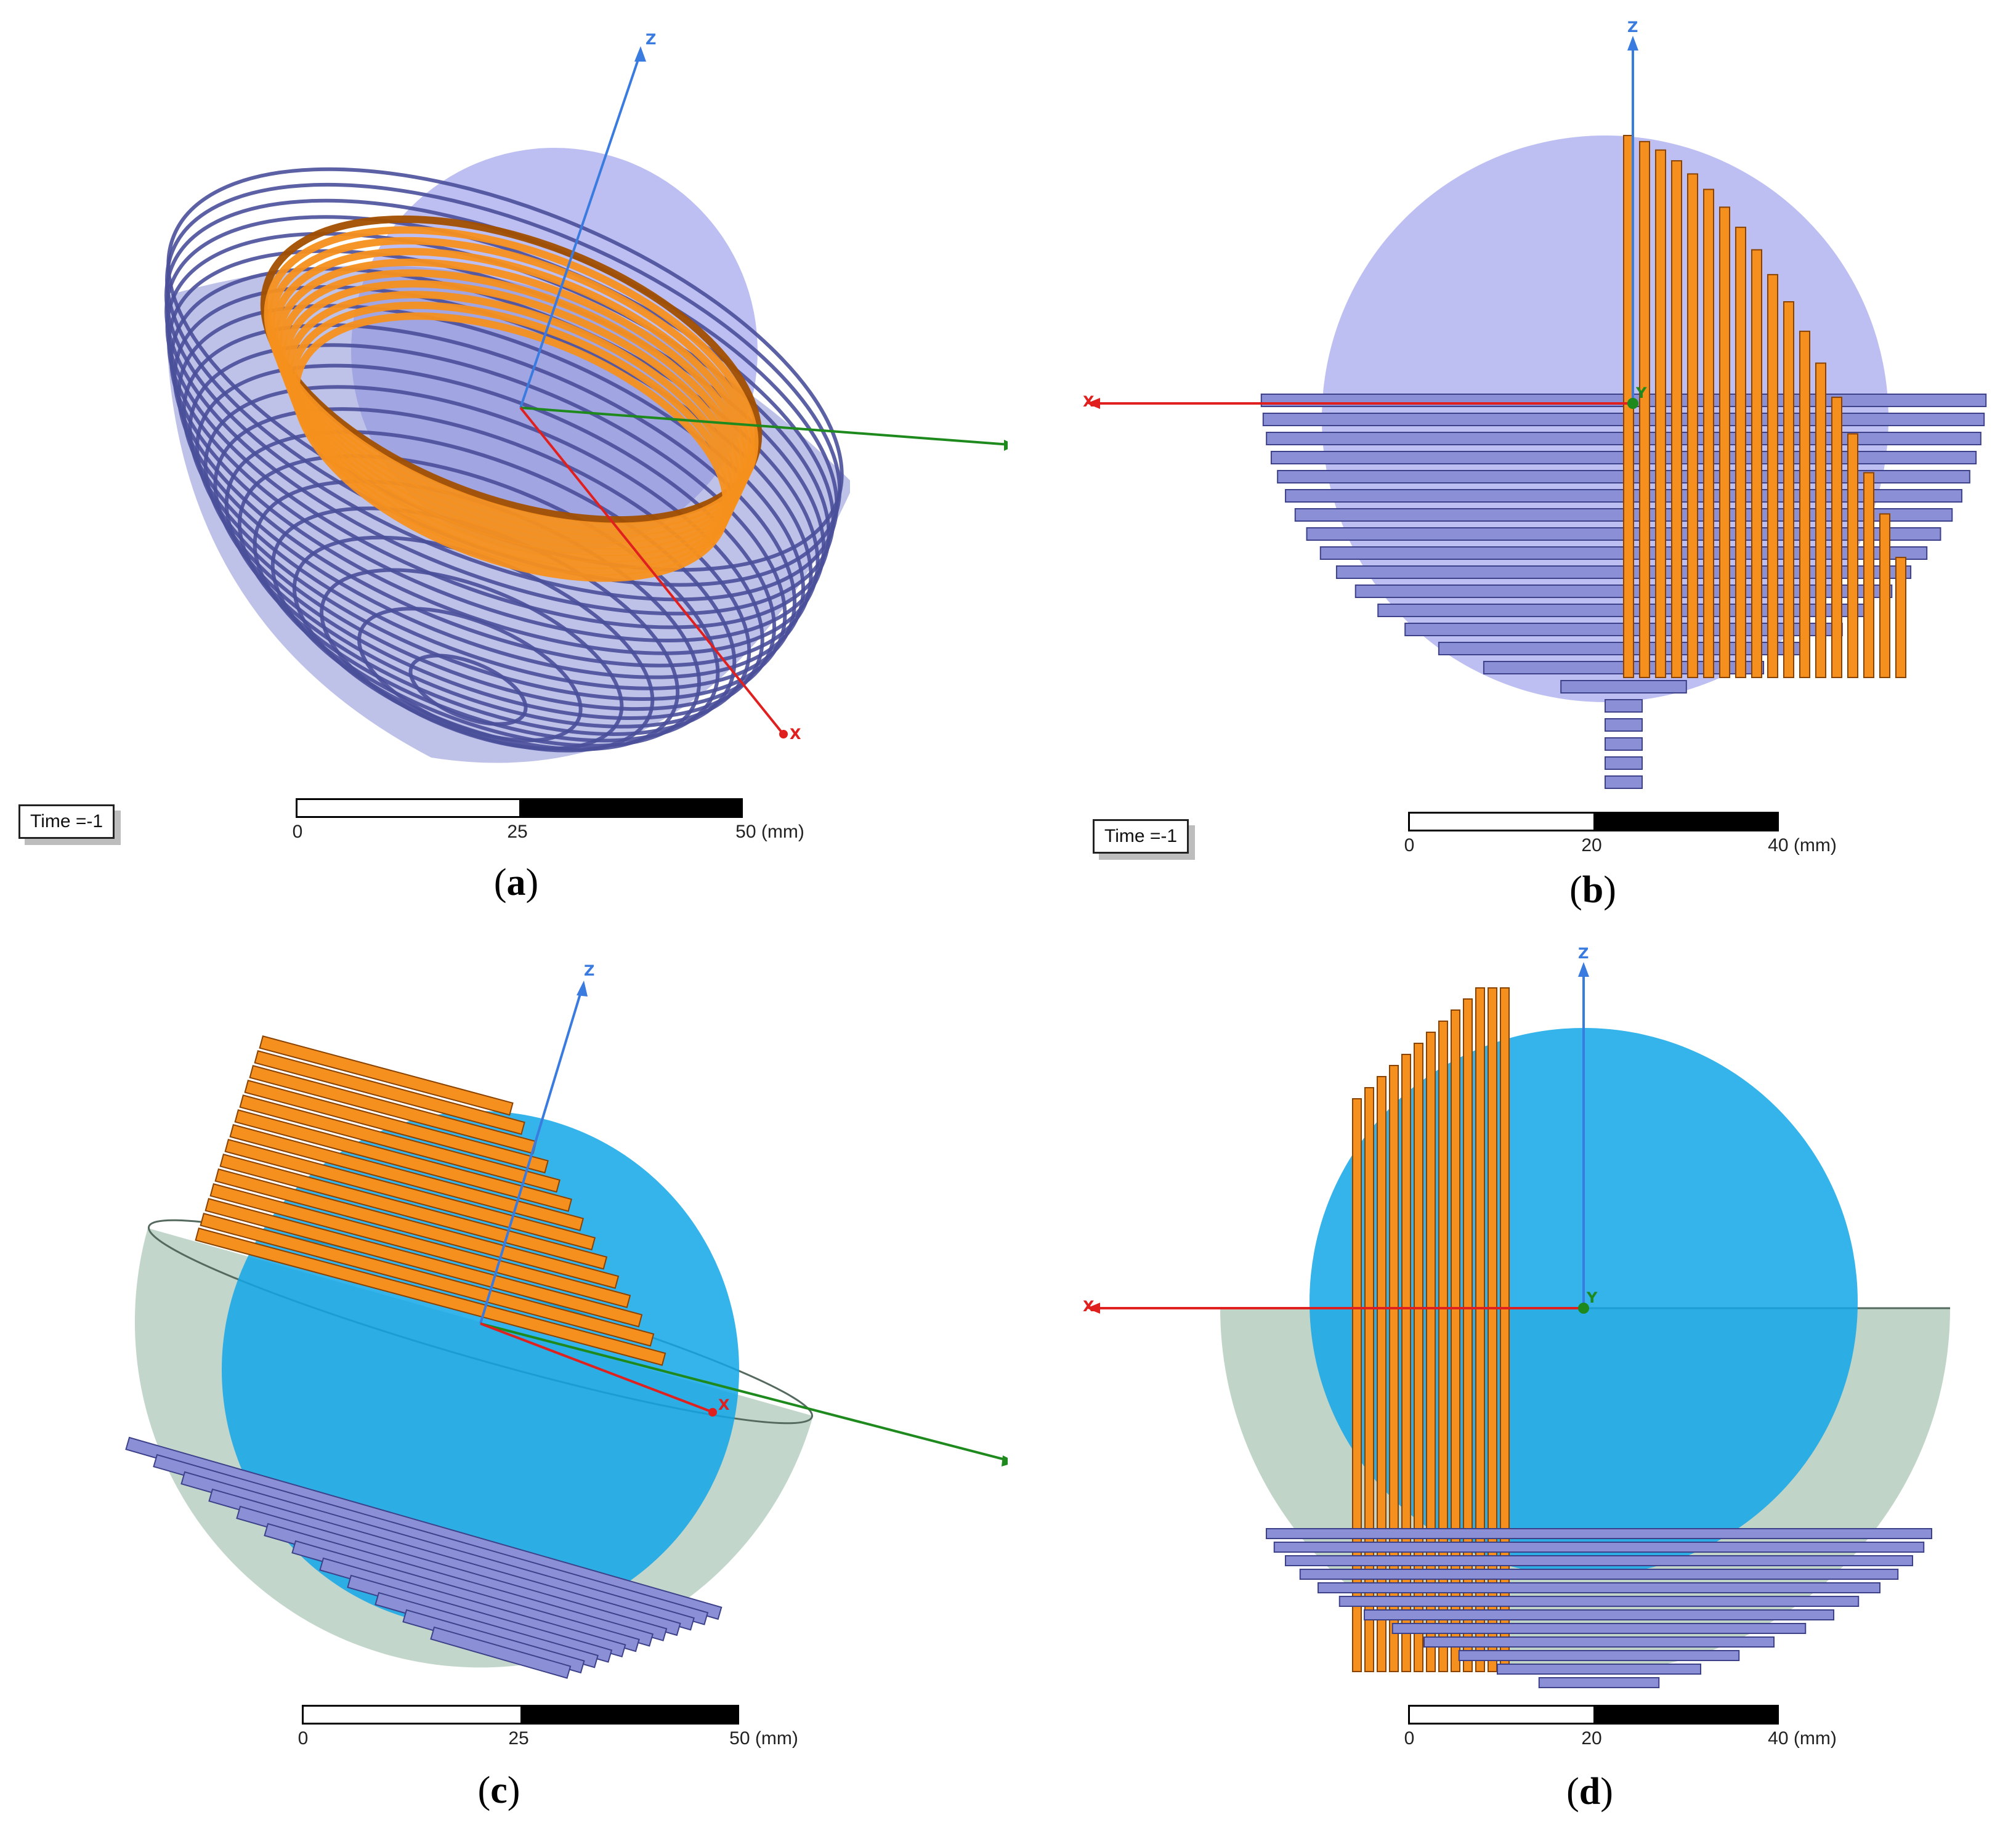  What do you see at coordinates (1592, 890) in the screenshot?
I see `panel-caption: (b)` at bounding box center [1592, 890].